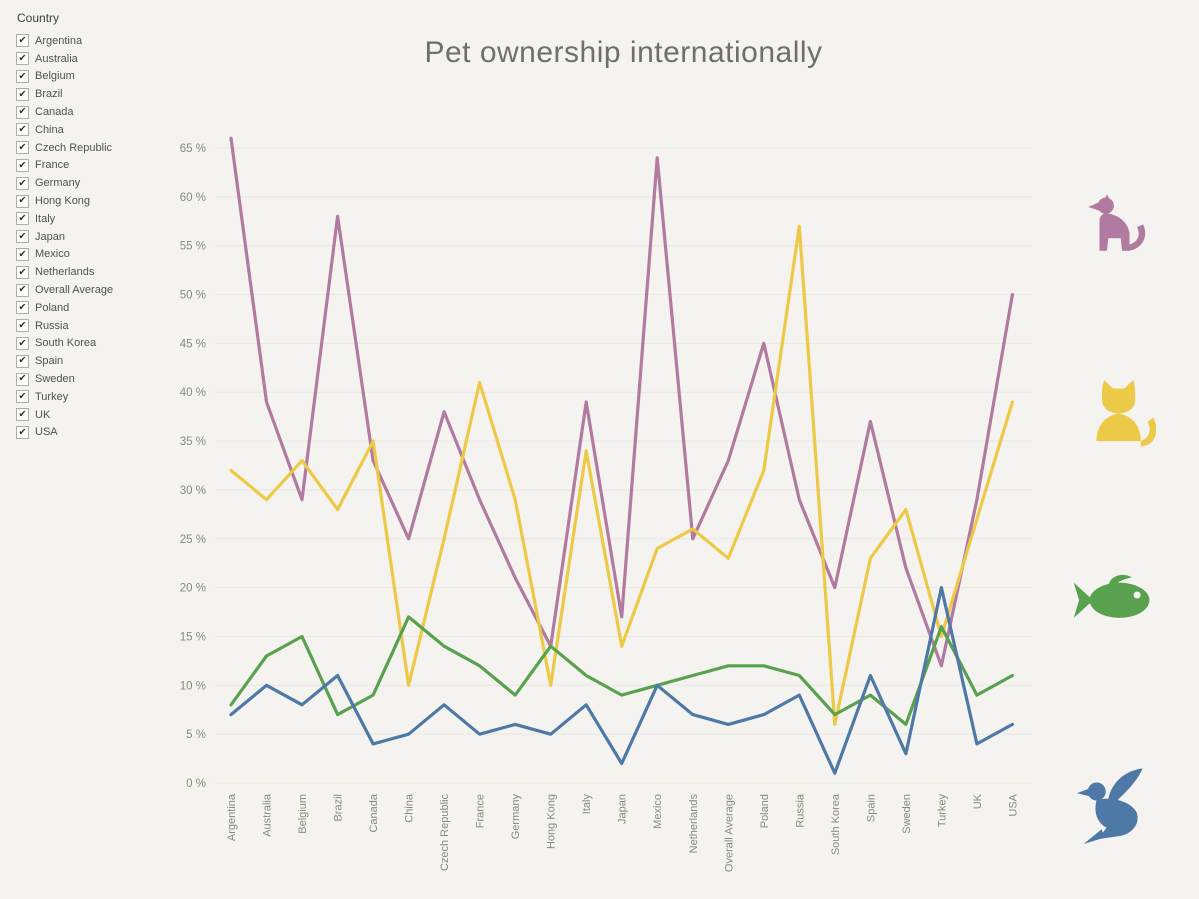  I want to click on series-line-fish, so click(621, 670).